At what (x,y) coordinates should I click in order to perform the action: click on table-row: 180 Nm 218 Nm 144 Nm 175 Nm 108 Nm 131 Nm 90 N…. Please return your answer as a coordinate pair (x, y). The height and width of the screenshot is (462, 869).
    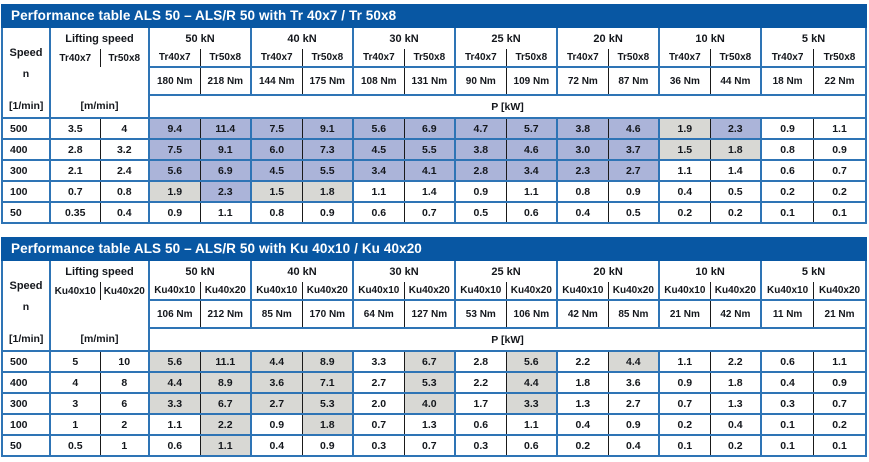
    Looking at the image, I should click on (434, 81).